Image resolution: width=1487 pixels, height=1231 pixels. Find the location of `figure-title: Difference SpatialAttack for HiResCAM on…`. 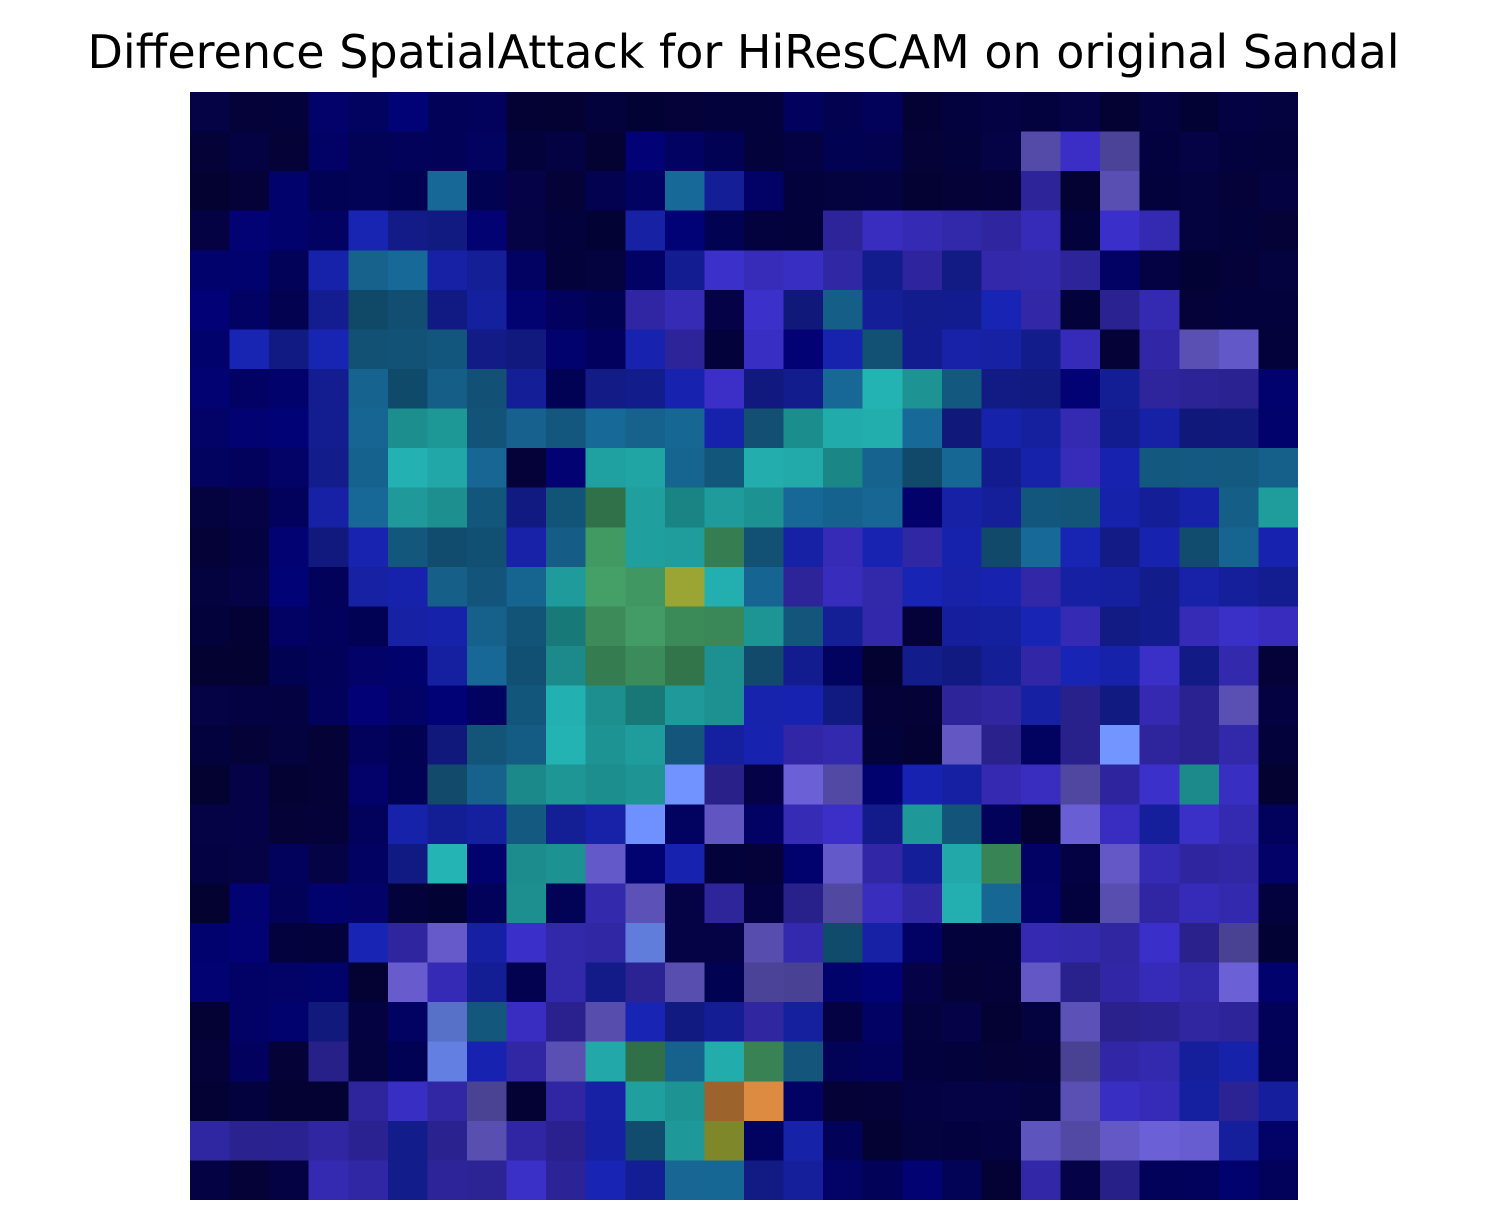

figure-title: Difference SpatialAttack for HiResCAM on… is located at coordinates (743, 52).